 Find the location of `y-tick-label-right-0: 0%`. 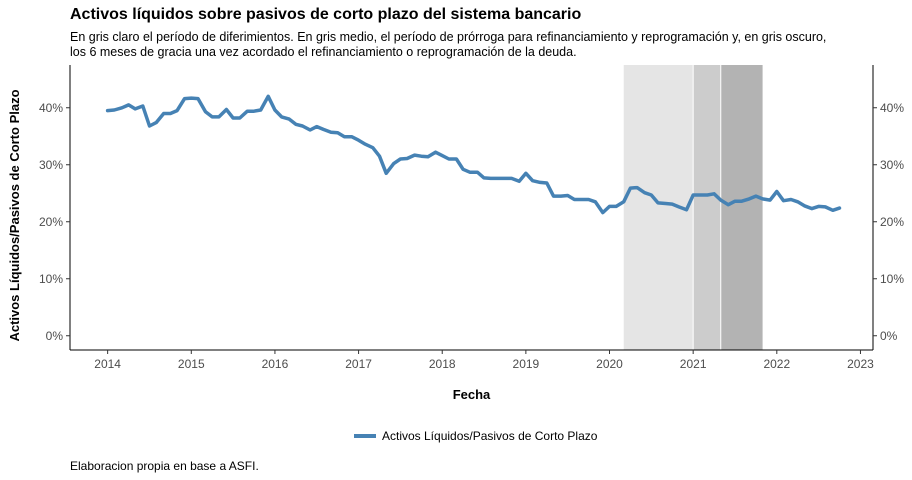

y-tick-label-right-0: 0% is located at coordinates (889, 336).